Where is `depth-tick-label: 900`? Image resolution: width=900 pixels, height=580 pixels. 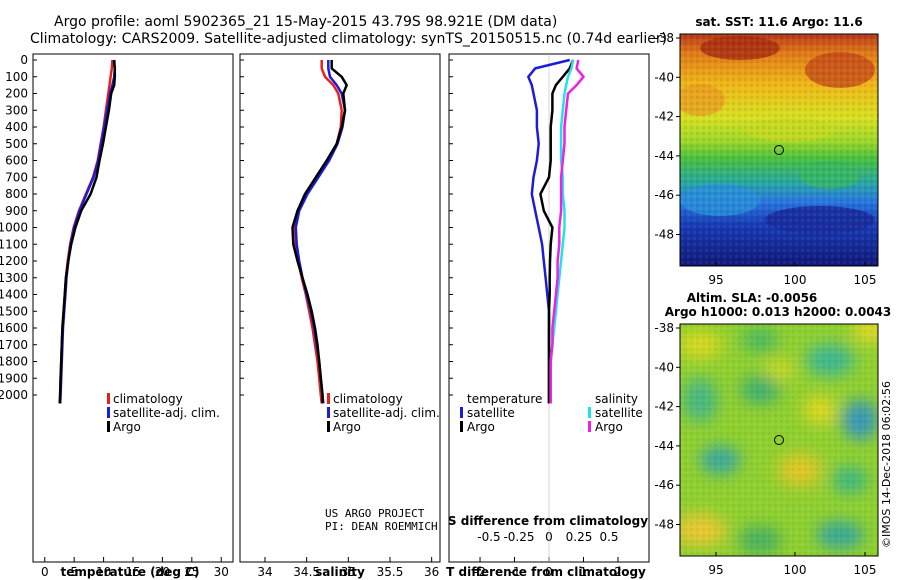 depth-tick-label: 900 is located at coordinates (16, 211).